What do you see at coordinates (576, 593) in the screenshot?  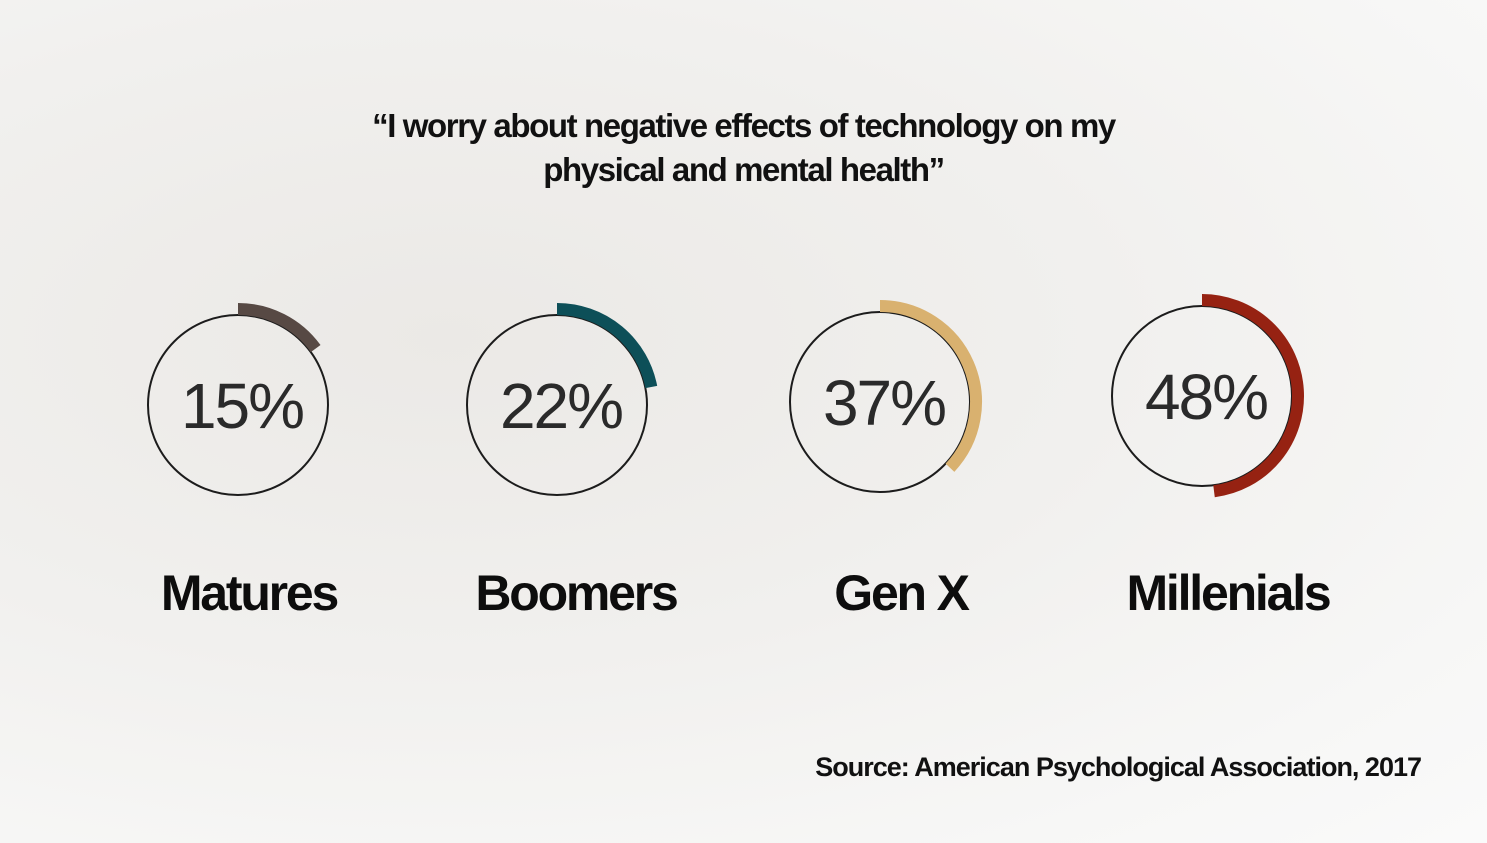 I see `category-label-2: Boomers` at bounding box center [576, 593].